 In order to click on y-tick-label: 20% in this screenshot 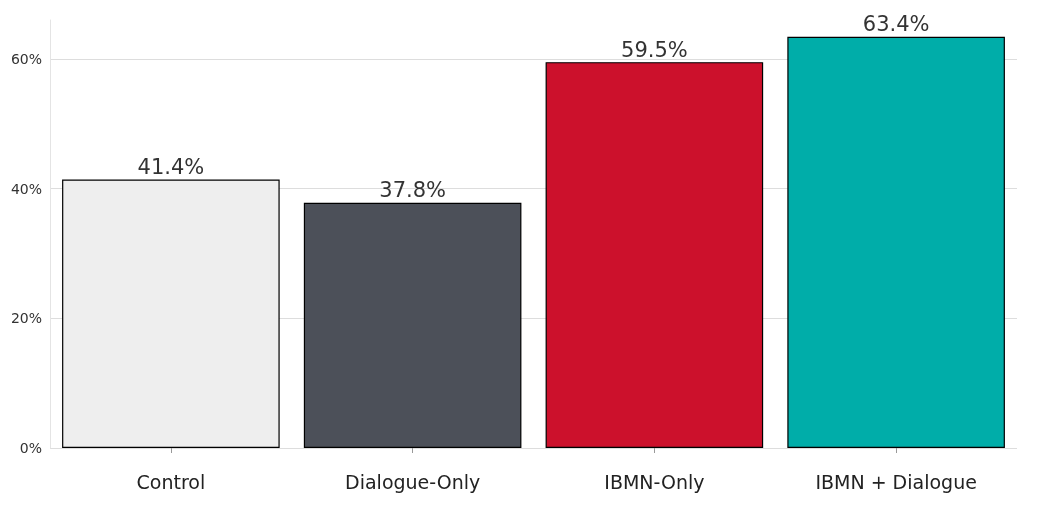, I will do `click(26, 318)`.